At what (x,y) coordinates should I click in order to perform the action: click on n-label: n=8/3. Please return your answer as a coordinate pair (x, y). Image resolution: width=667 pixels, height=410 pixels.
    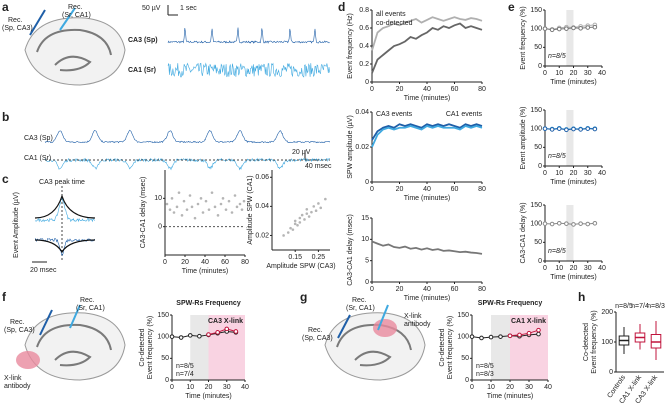
    Looking at the image, I should click on (656, 306).